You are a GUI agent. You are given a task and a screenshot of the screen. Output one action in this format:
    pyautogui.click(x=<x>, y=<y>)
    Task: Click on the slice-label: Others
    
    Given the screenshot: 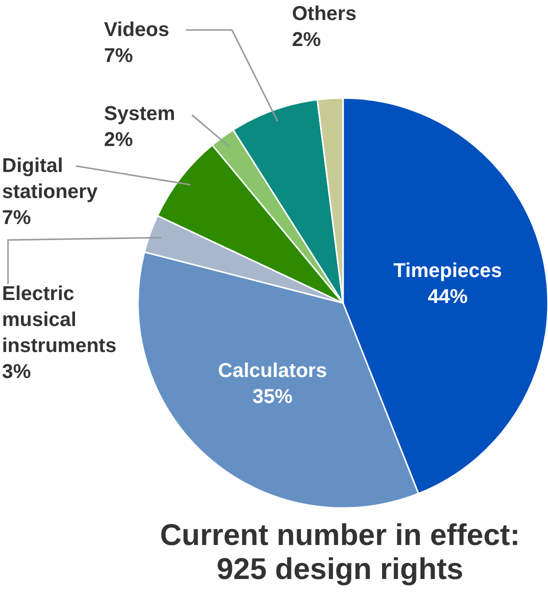 What is the action you would take?
    pyautogui.click(x=324, y=14)
    